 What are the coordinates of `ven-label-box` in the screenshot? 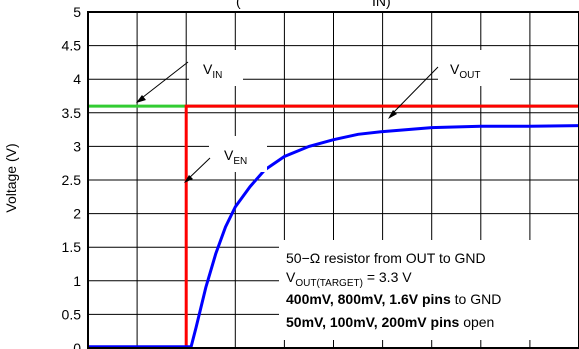 It's located at (238, 154).